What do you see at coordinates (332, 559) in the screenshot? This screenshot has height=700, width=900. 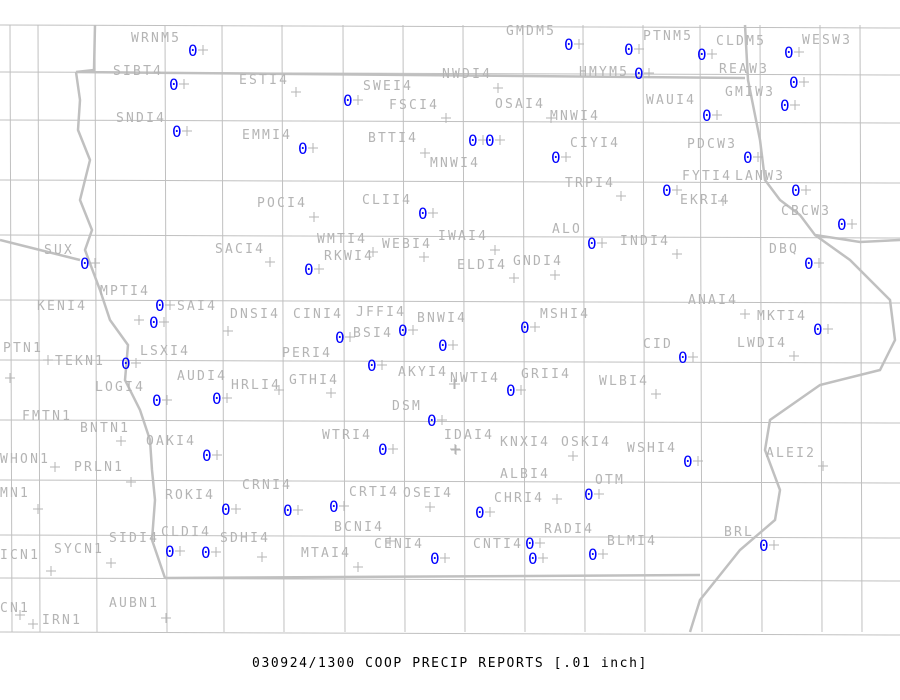 I see `station-mtai4: MTAI4` at bounding box center [332, 559].